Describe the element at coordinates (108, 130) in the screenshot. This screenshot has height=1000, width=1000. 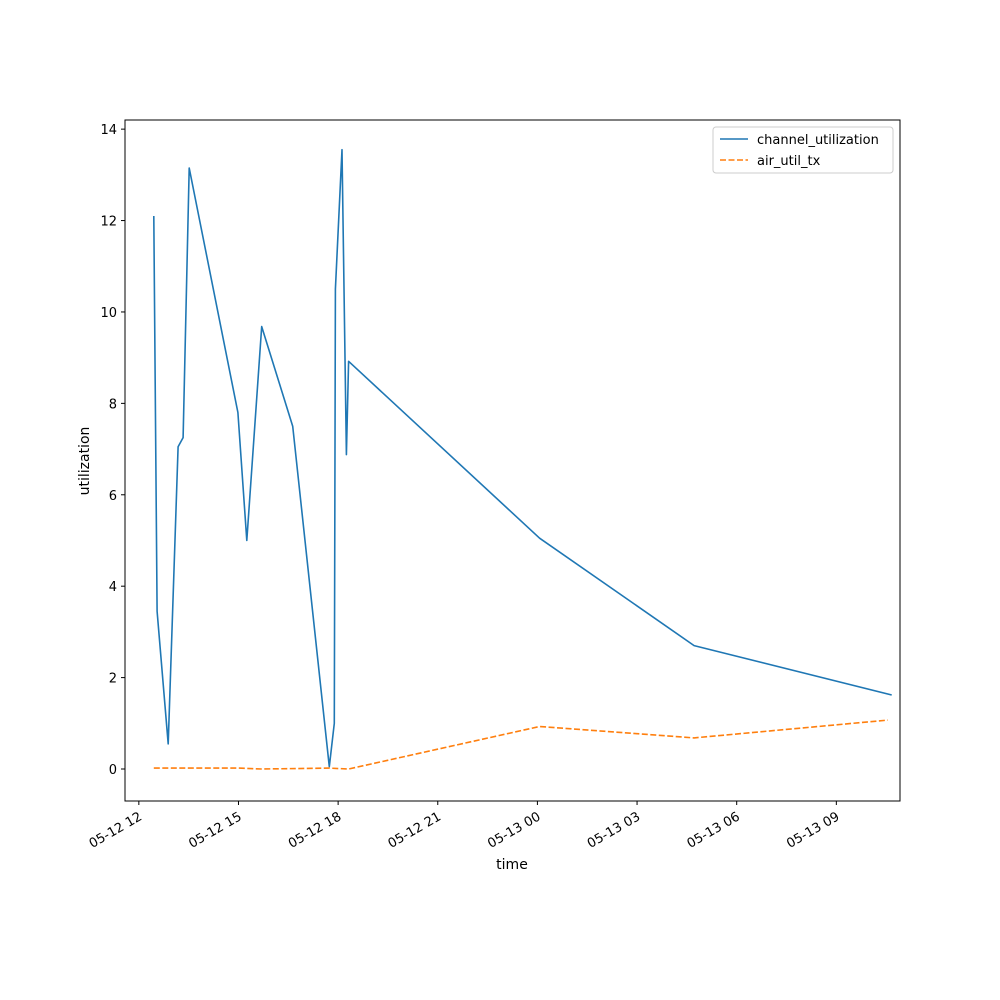
I see `y-tick-label: 14` at that location.